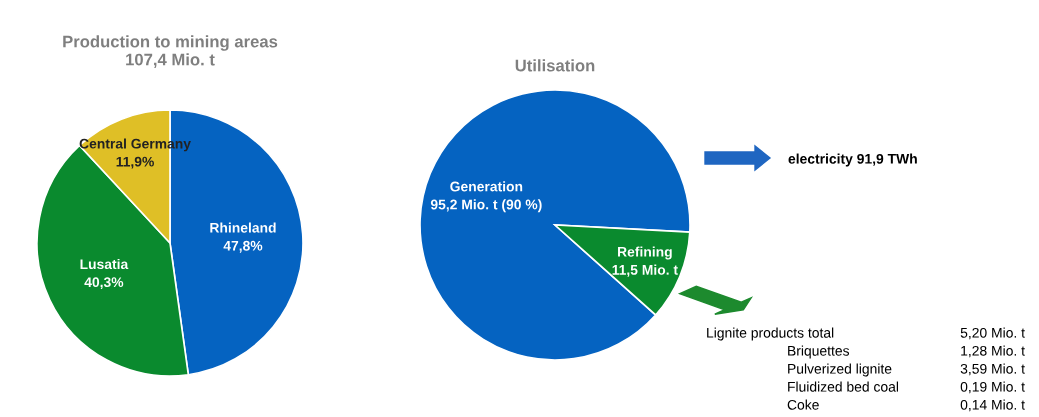 Image resolution: width=1039 pixels, height=417 pixels. Describe the element at coordinates (803, 404) in the screenshot. I see `text: Coke` at that location.